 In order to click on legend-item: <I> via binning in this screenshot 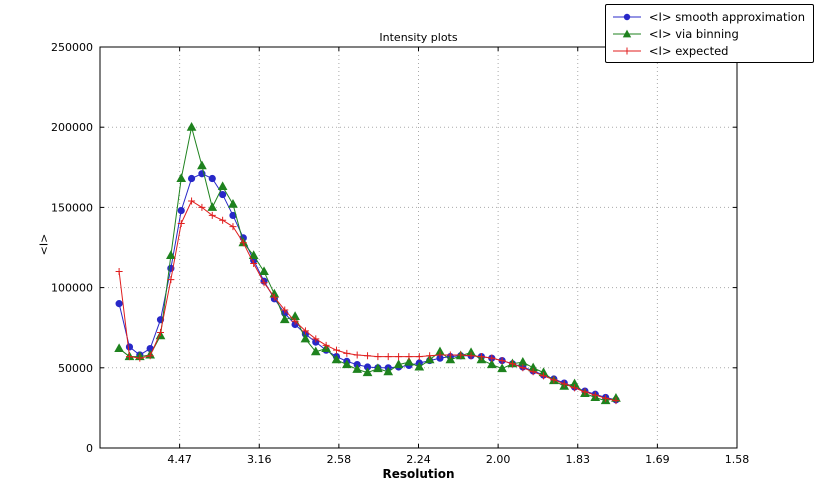, I will do `click(708, 33)`.